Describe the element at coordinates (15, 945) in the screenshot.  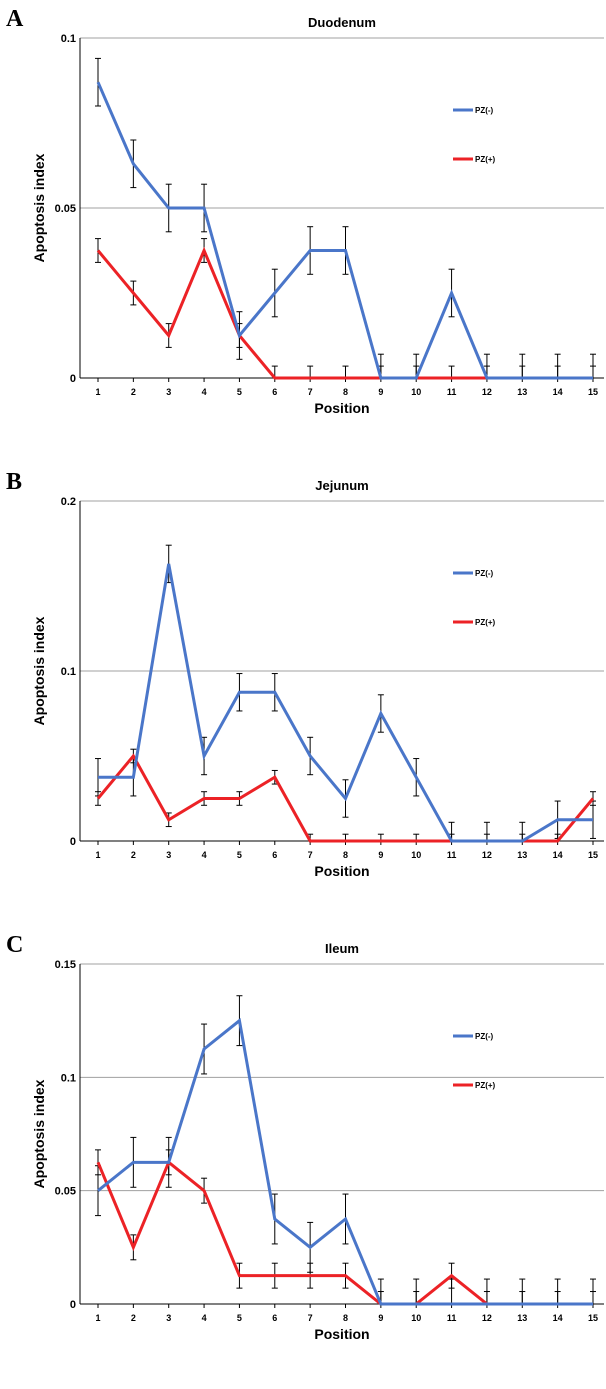
I see `panel-label: C` at that location.